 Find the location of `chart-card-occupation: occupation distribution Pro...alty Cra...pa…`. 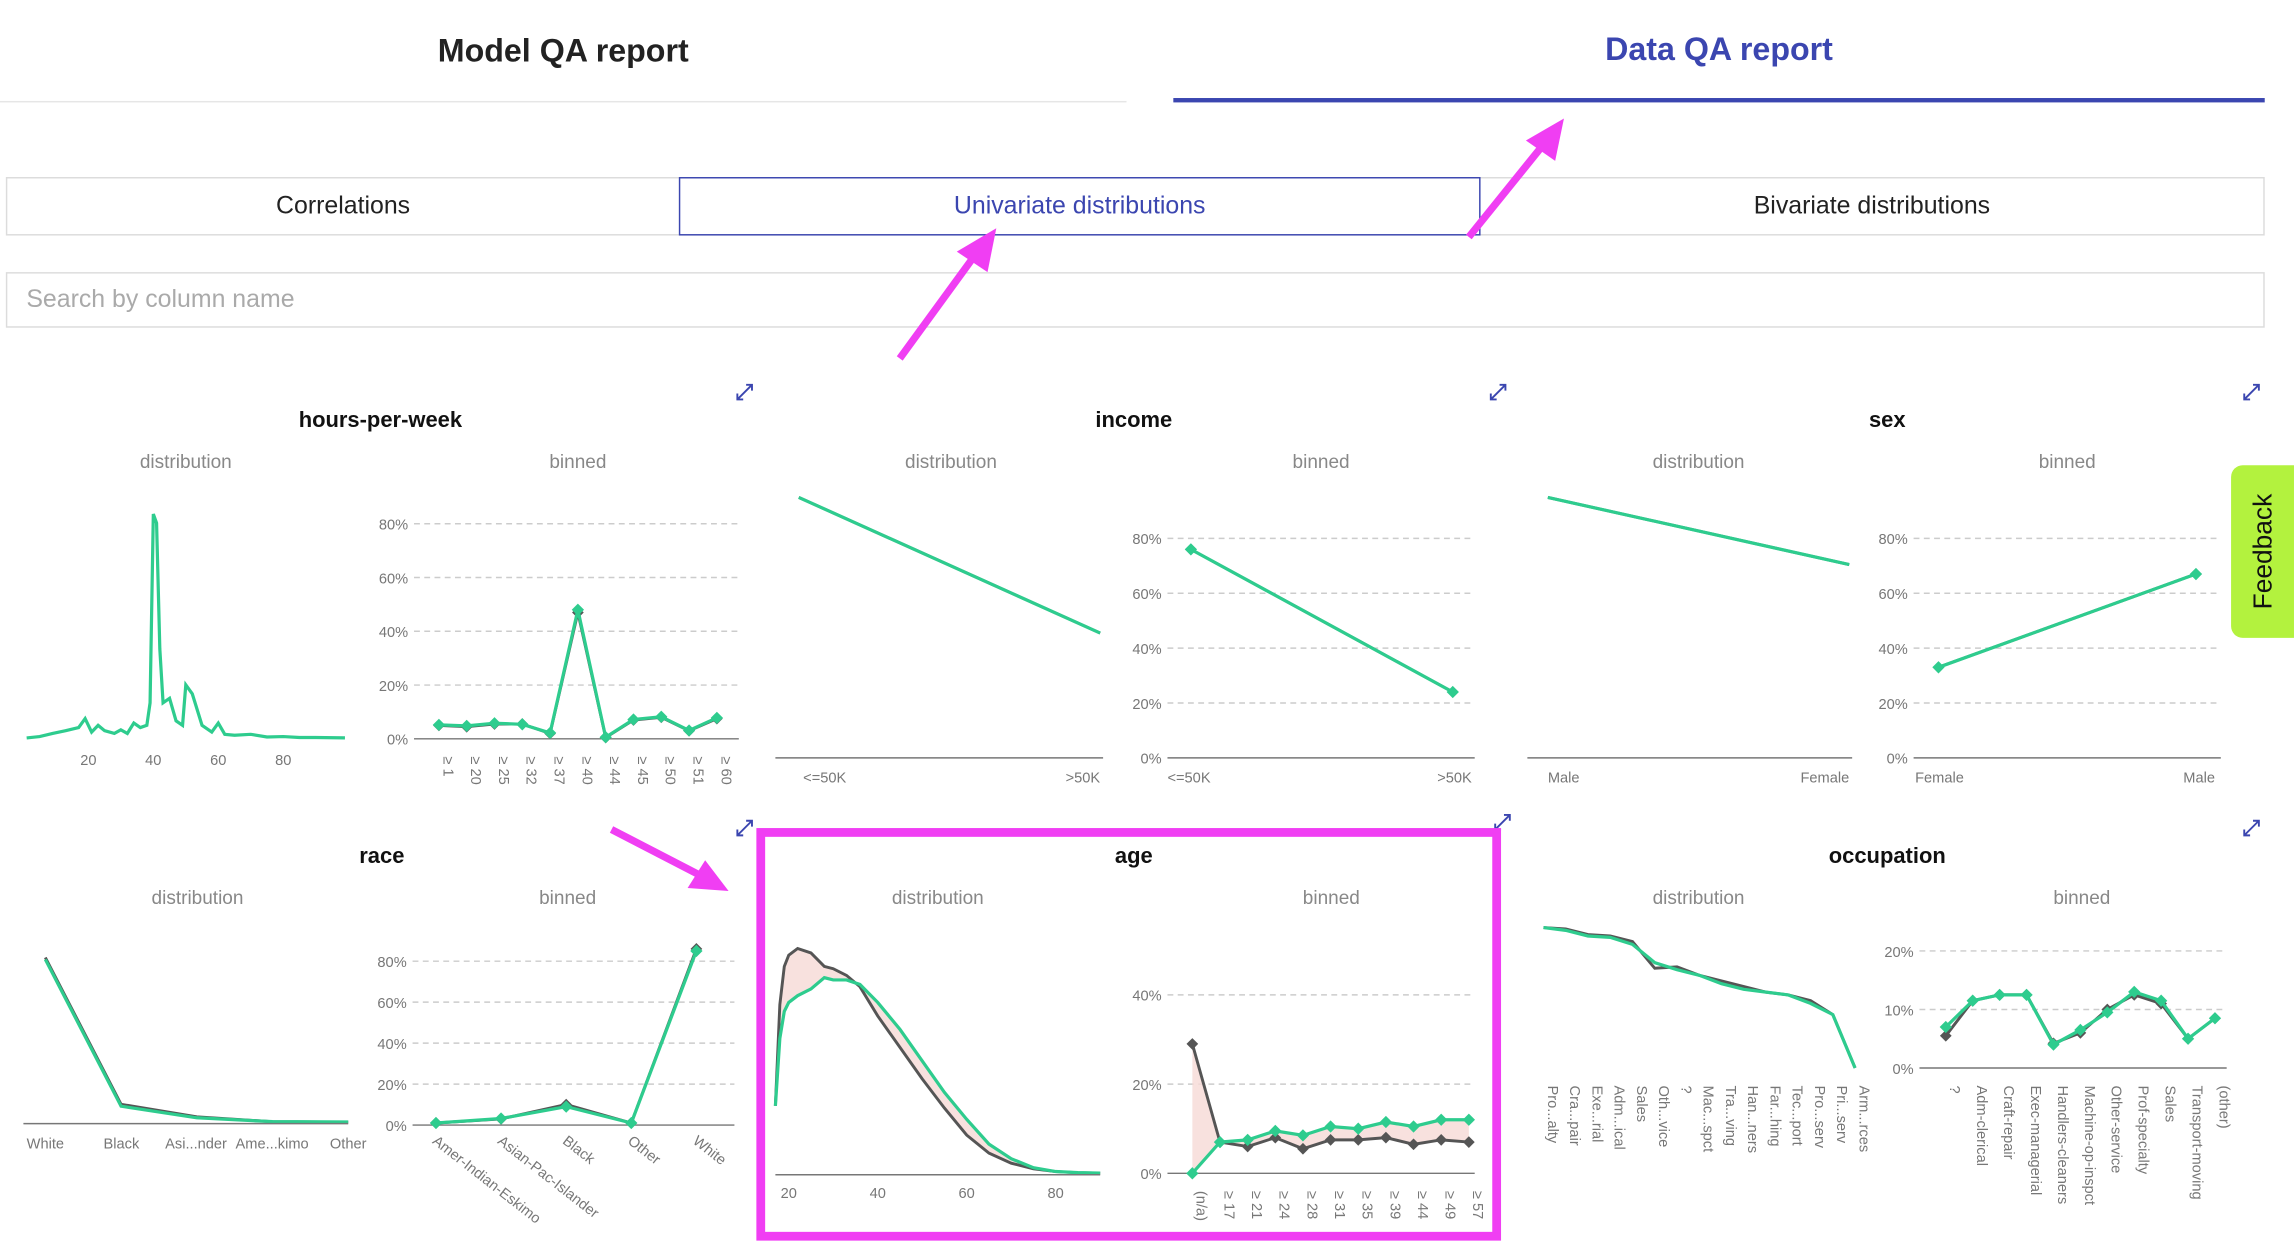

chart-card-occupation: occupation distribution Pro...alty Cra...pa… is located at coordinates (1901, 1012).